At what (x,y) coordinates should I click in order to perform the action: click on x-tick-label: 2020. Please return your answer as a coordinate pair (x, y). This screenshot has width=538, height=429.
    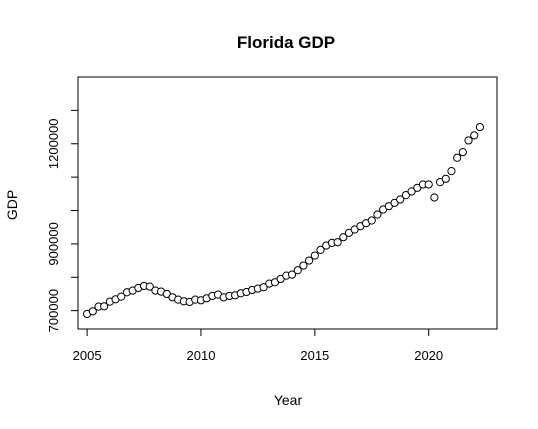
    Looking at the image, I should click on (428, 355).